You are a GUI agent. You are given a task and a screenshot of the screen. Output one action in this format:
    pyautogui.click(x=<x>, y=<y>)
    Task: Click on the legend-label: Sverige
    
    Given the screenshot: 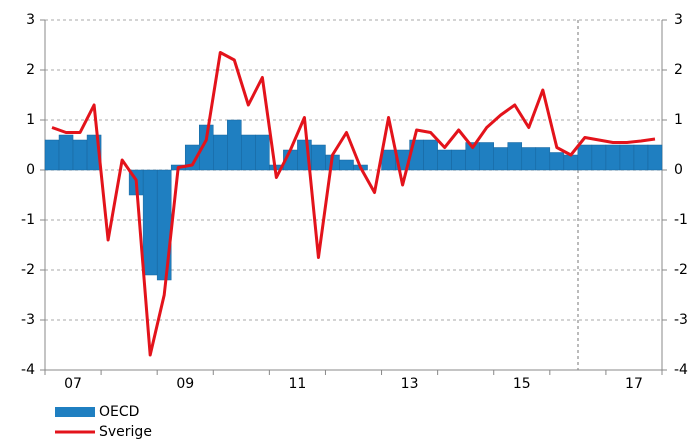 What is the action you would take?
    pyautogui.click(x=125, y=432)
    